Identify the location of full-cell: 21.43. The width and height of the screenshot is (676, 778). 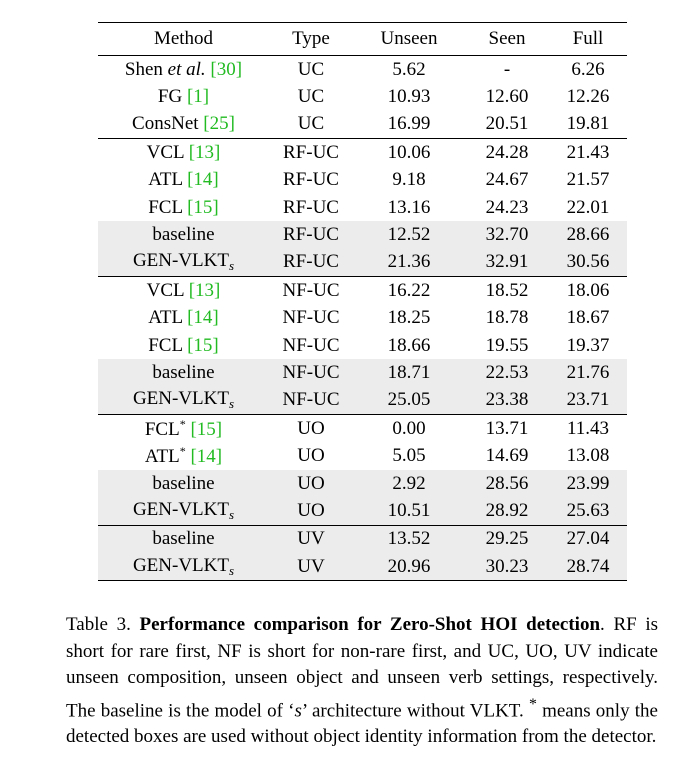
(588, 152).